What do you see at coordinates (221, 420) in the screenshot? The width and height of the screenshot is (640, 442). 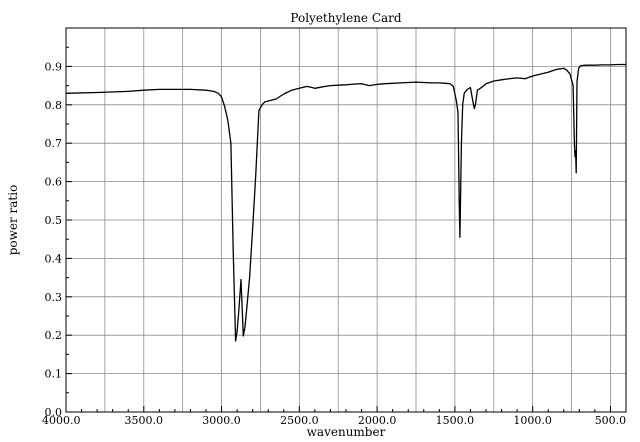 I see `x-tick-label: 3000.0` at bounding box center [221, 420].